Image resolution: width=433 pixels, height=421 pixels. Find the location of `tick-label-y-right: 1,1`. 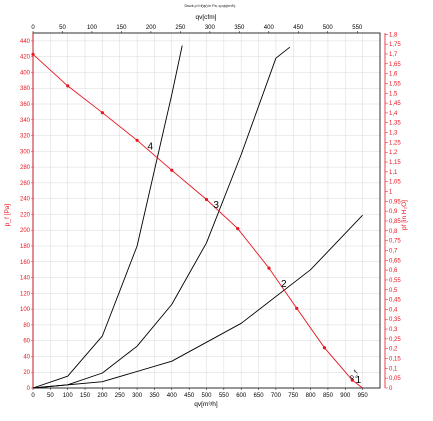

tick-label-y-right: 1,1 is located at coordinates (393, 173).